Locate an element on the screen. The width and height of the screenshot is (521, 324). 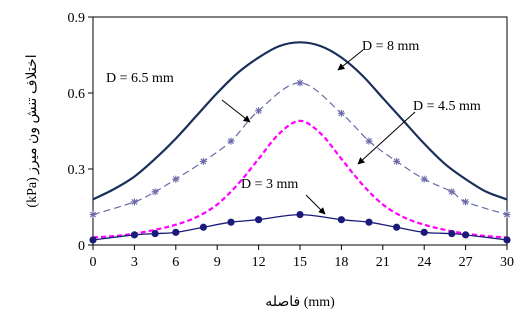
x-tick-label: 12 is located at coordinates (259, 262).